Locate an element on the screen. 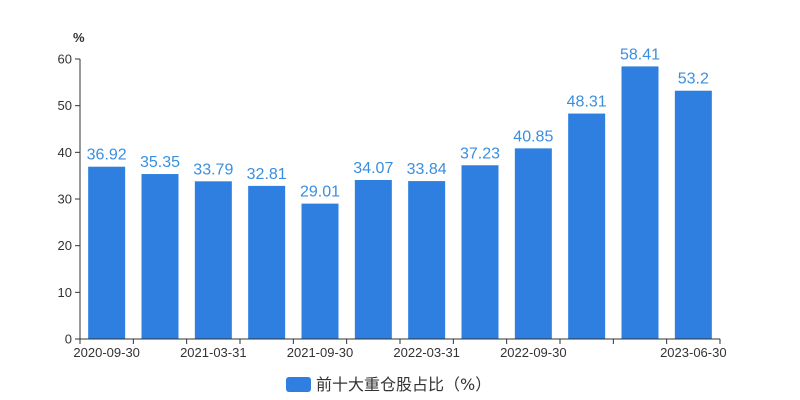 The image size is (800, 400). y-tick-label: 10 is located at coordinates (65, 292).